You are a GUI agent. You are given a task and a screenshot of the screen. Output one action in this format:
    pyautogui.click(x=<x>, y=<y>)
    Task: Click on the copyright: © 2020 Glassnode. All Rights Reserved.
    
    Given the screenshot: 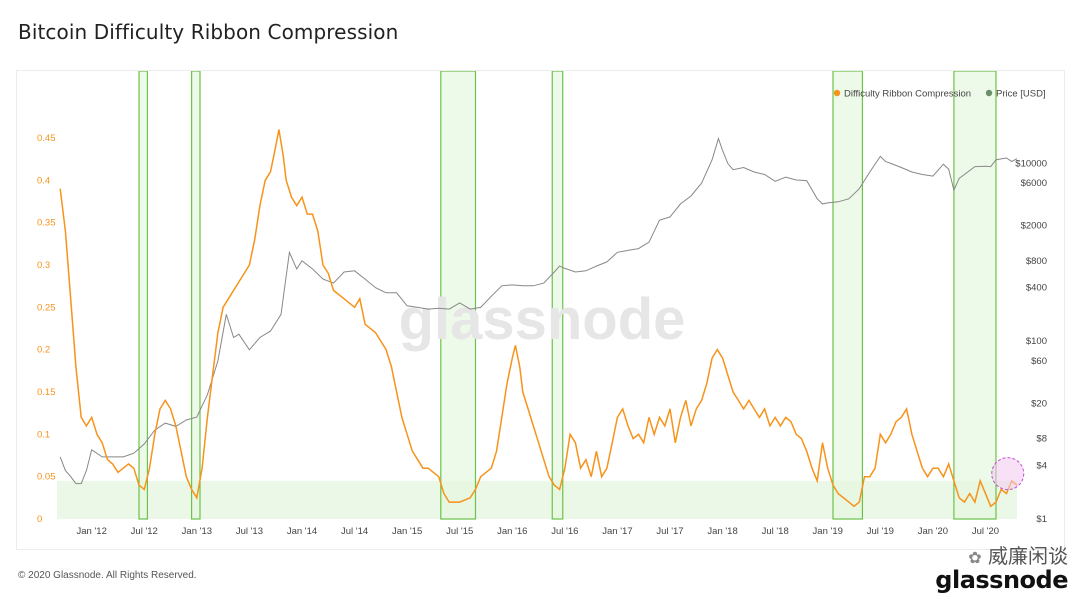 What is the action you would take?
    pyautogui.click(x=107, y=575)
    